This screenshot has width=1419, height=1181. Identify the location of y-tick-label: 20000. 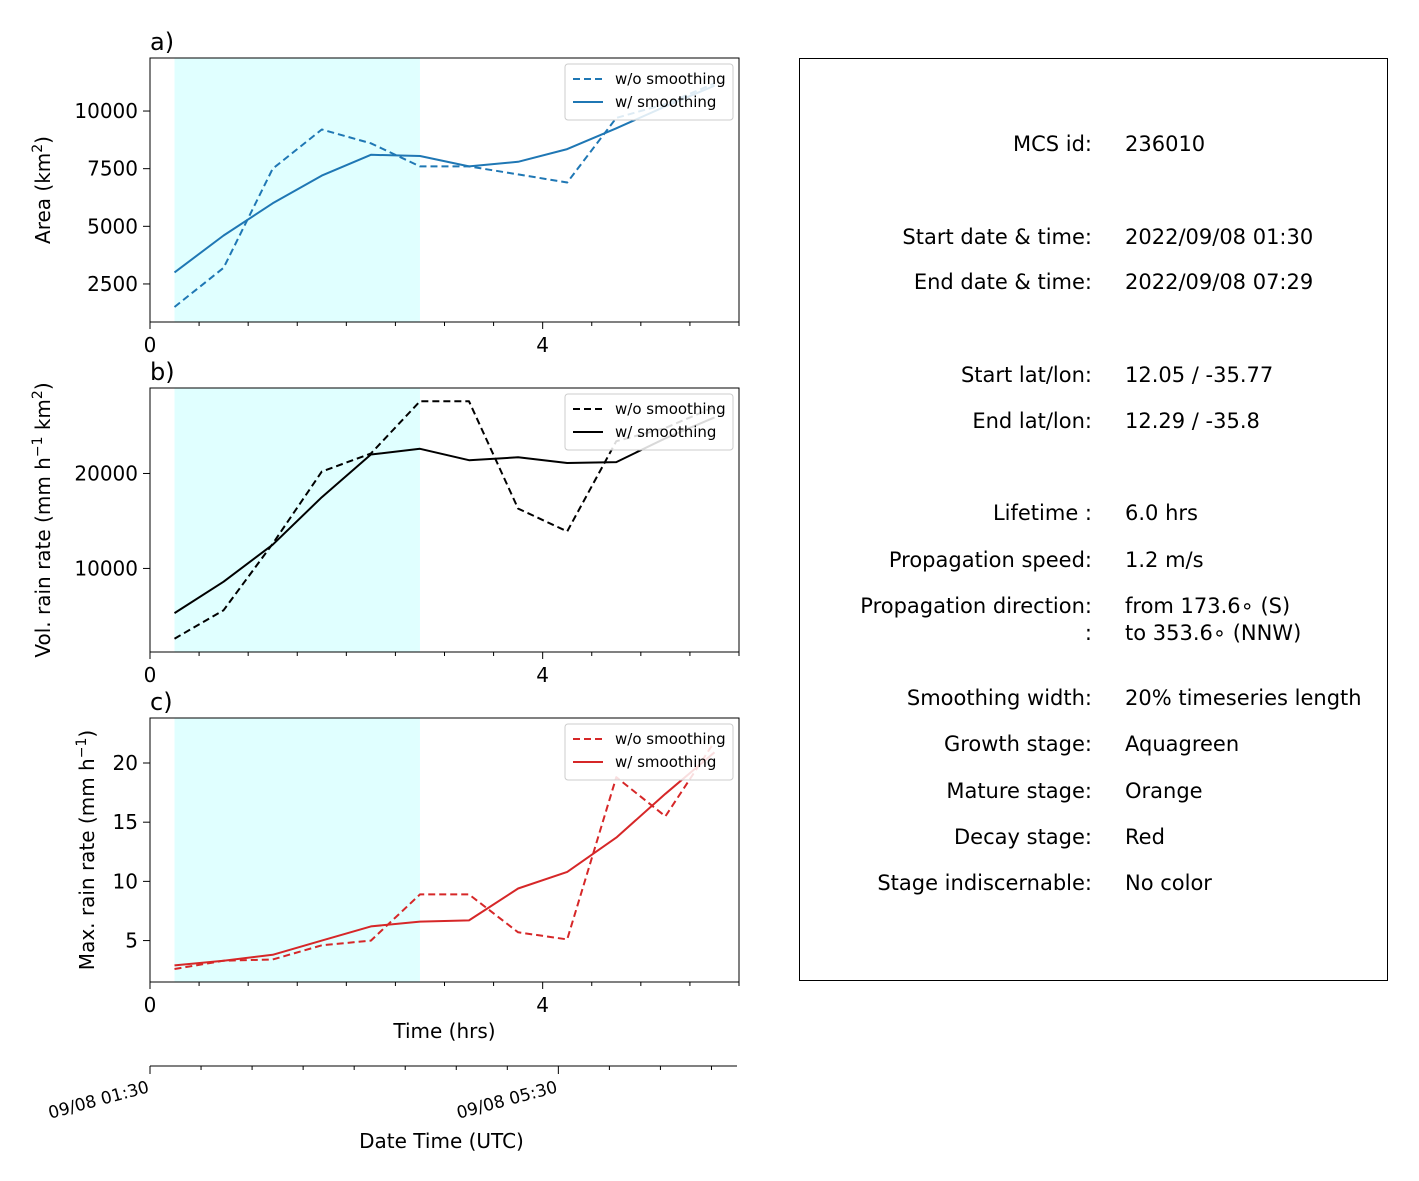
(106, 473).